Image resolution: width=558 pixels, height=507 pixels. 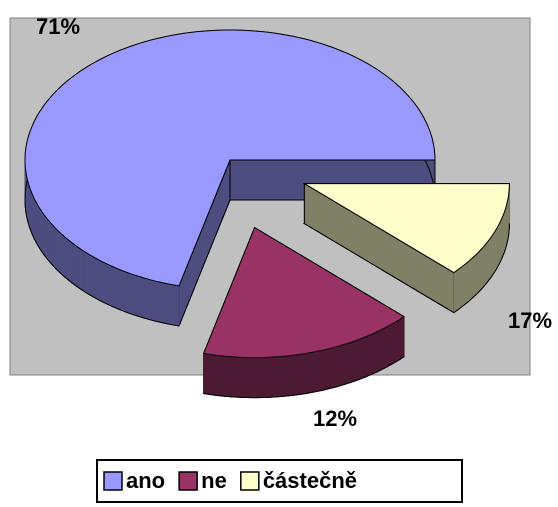 I want to click on legend-label: částečně, so click(x=310, y=480).